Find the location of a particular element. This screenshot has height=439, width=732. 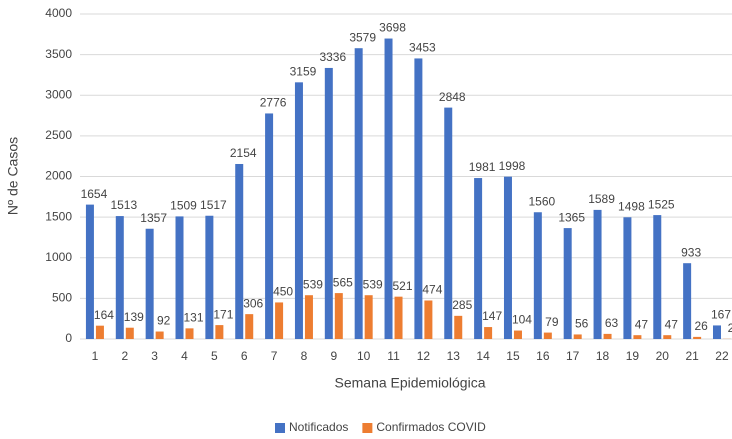

data-label: 1517 is located at coordinates (213, 205).